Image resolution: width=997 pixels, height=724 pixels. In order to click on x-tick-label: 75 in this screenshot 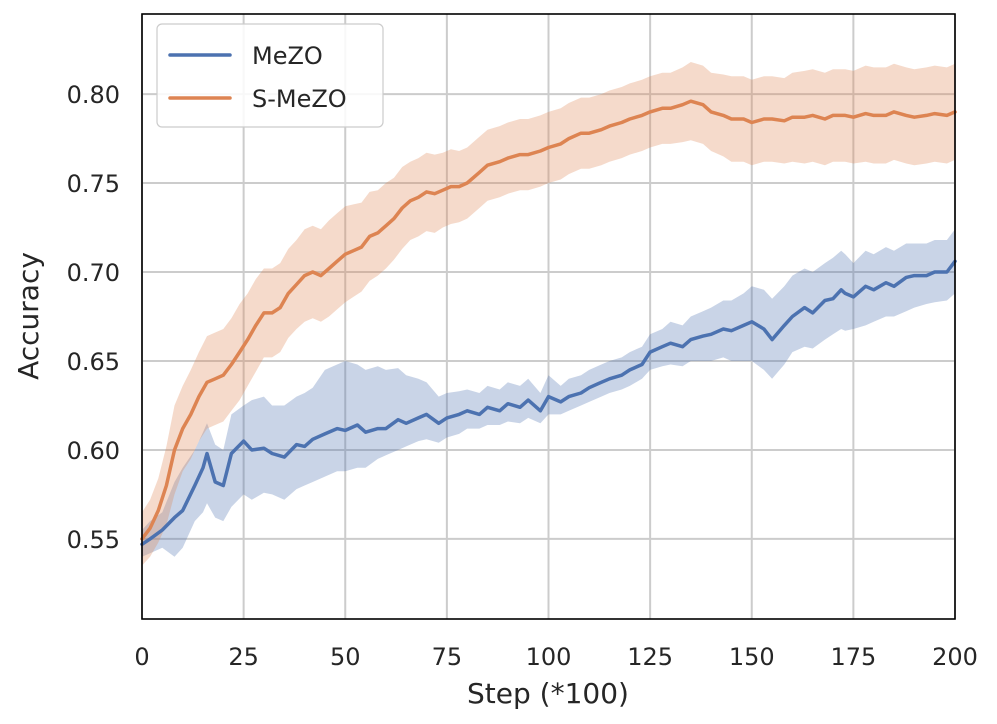, I will do `click(447, 657)`.